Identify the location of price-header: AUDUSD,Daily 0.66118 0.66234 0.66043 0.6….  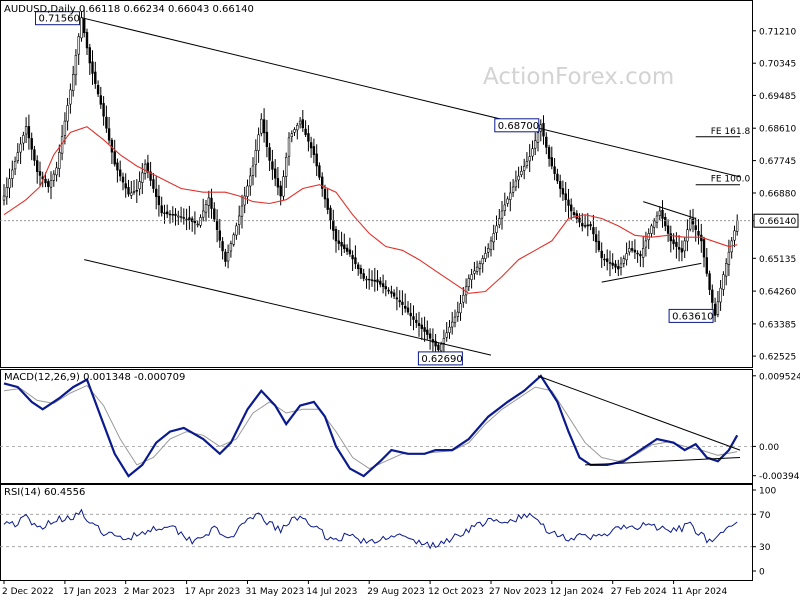
(129, 9).